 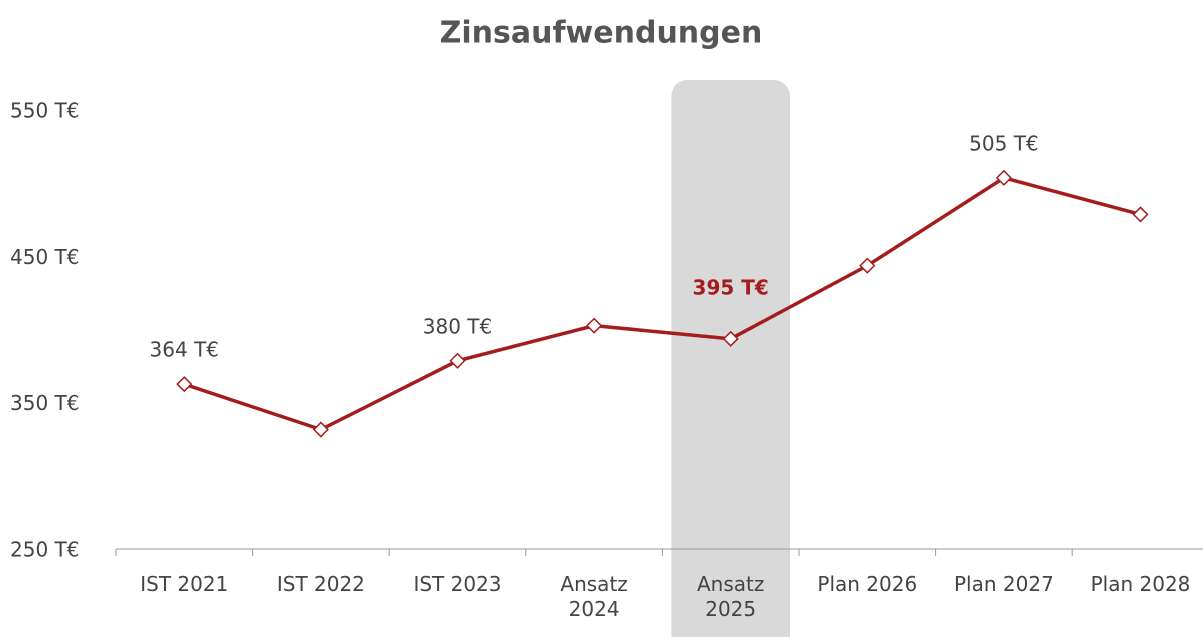 I want to click on x-tick-label: IST 2023, so click(x=457, y=584).